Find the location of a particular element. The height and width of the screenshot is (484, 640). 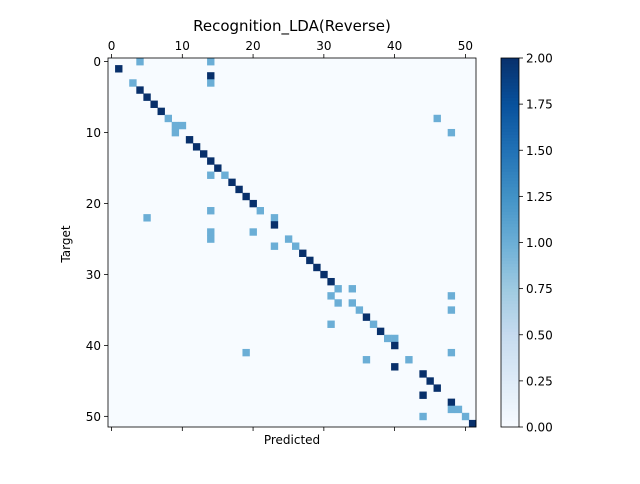

colorbar-tick-label: 0.75 is located at coordinates (539, 289).